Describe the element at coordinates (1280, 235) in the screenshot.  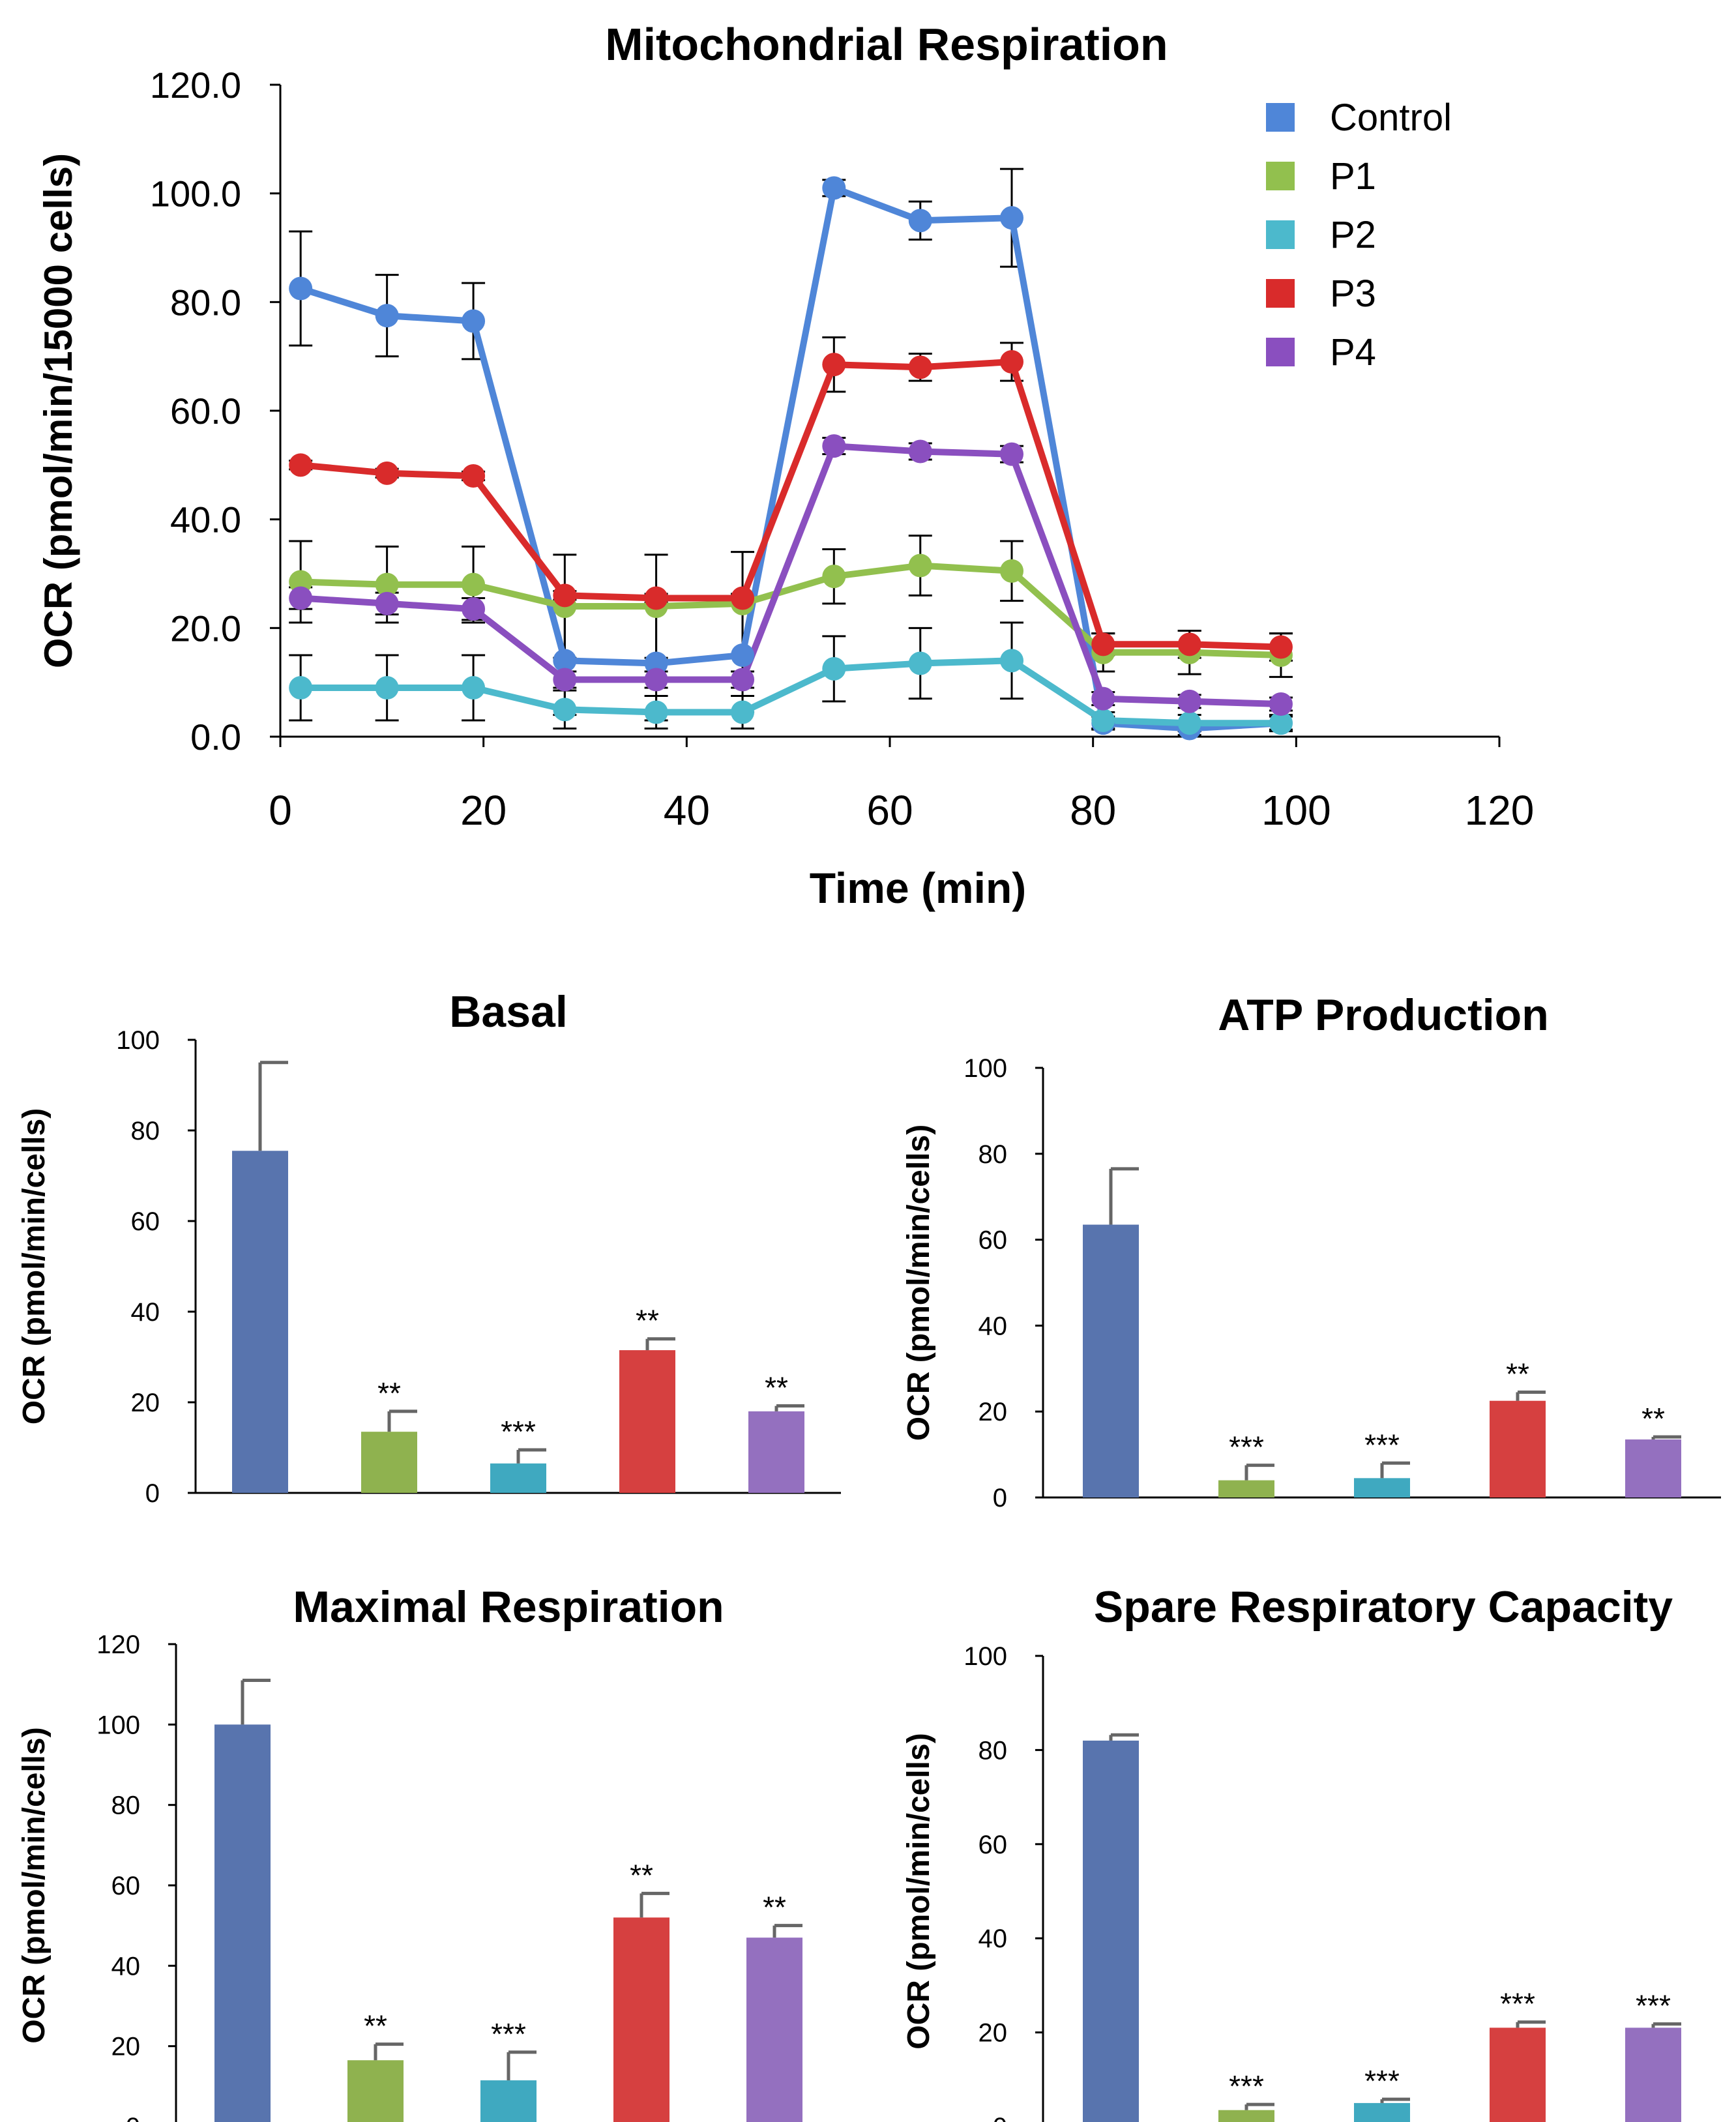
I see `legend-swatch-p2` at that location.